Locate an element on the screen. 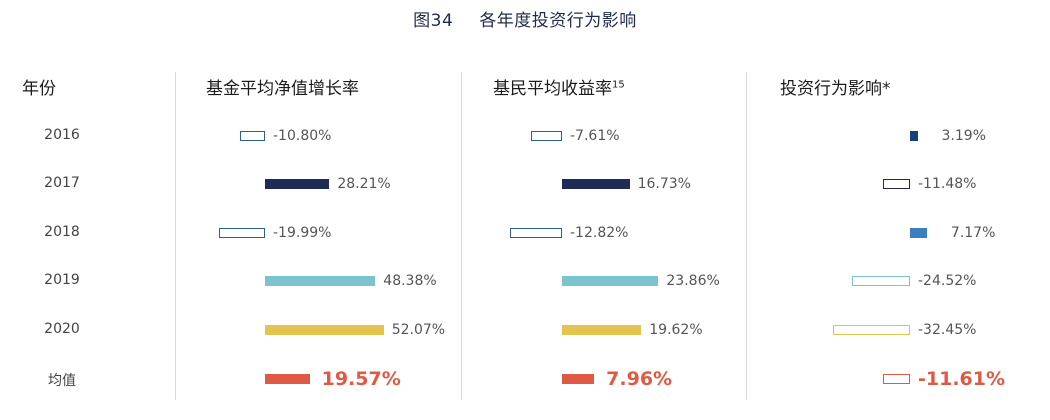  data-label: -10.80% is located at coordinates (302, 136).